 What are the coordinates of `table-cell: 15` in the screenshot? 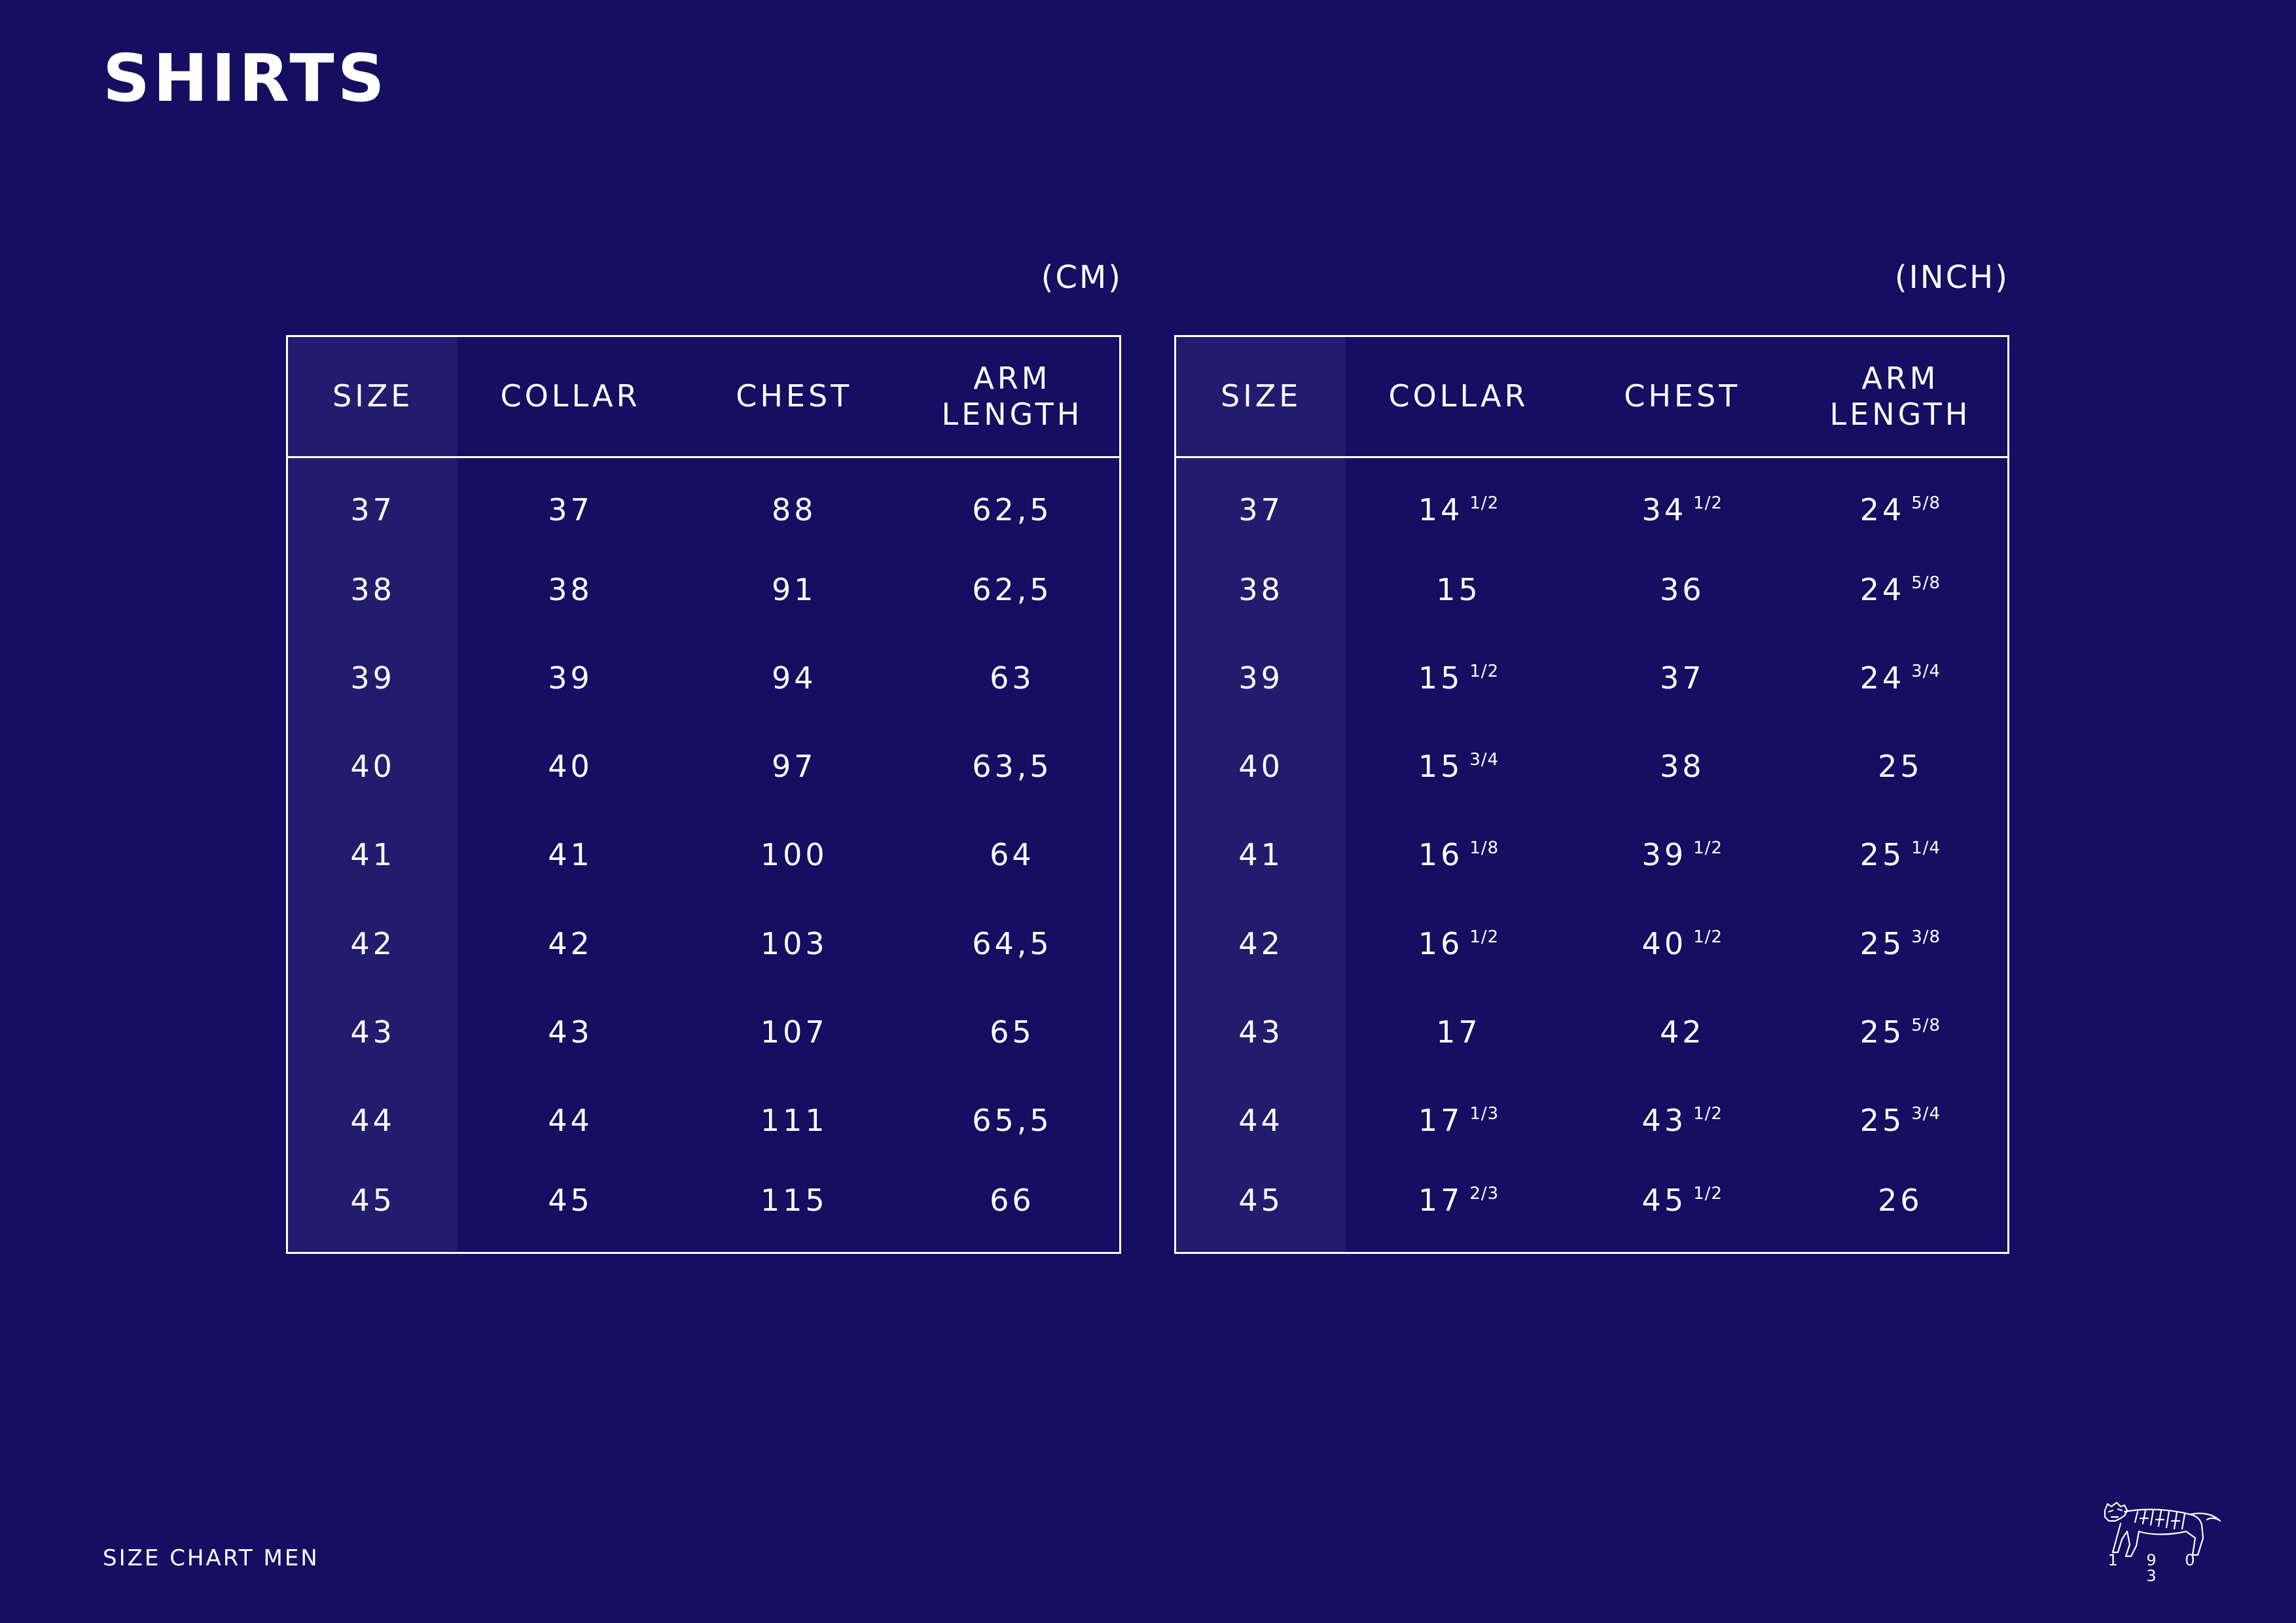 It's located at (1459, 590).